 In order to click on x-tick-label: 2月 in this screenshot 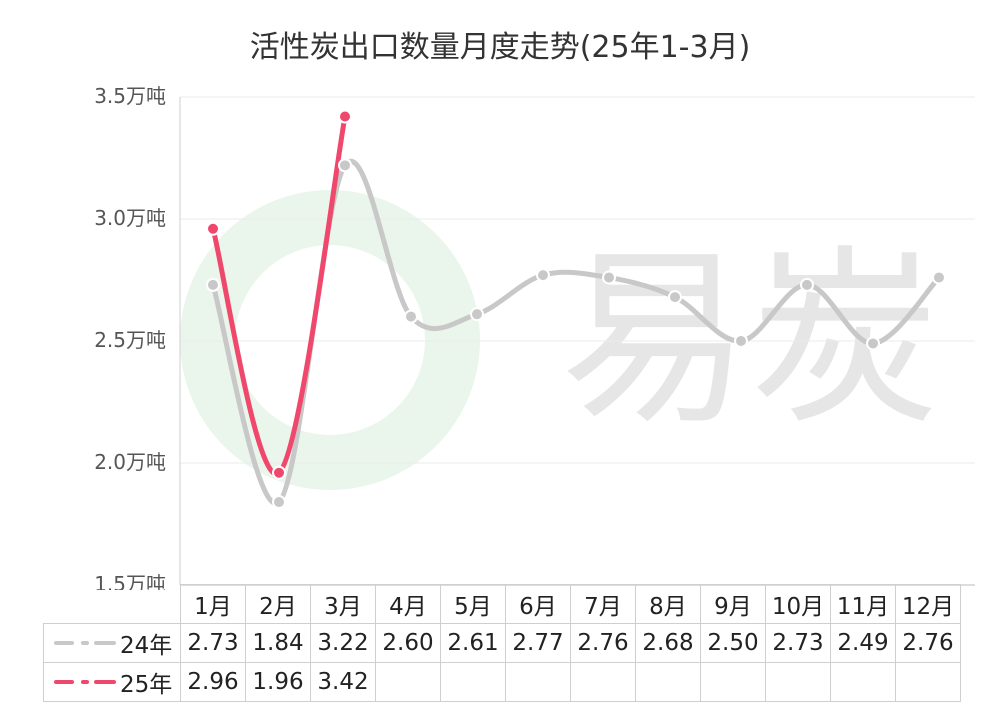, I will do `click(278, 604)`.